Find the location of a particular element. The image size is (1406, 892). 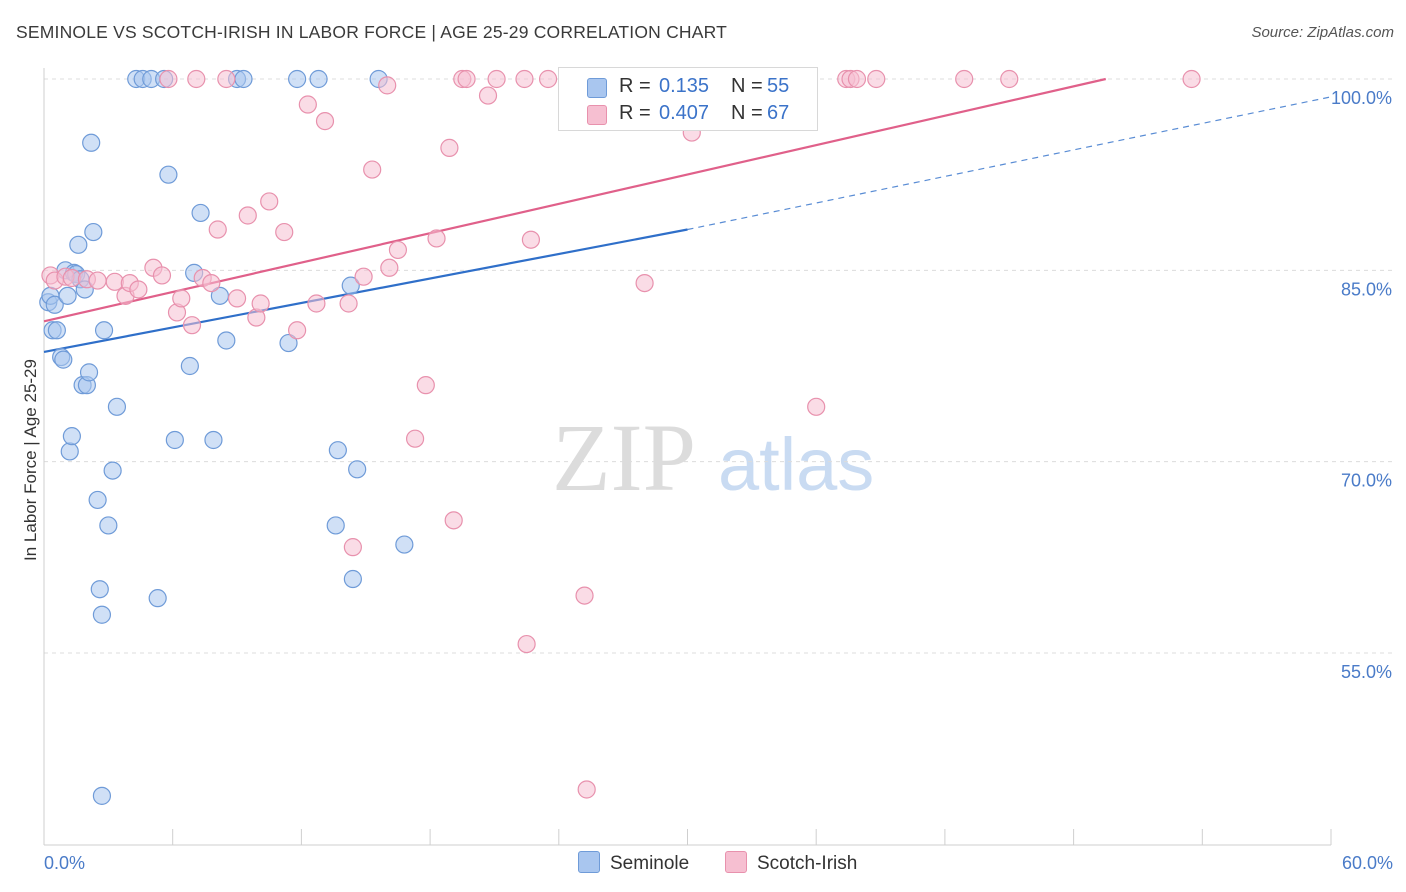

legend-r-value: 0.135 is located at coordinates (684, 86).